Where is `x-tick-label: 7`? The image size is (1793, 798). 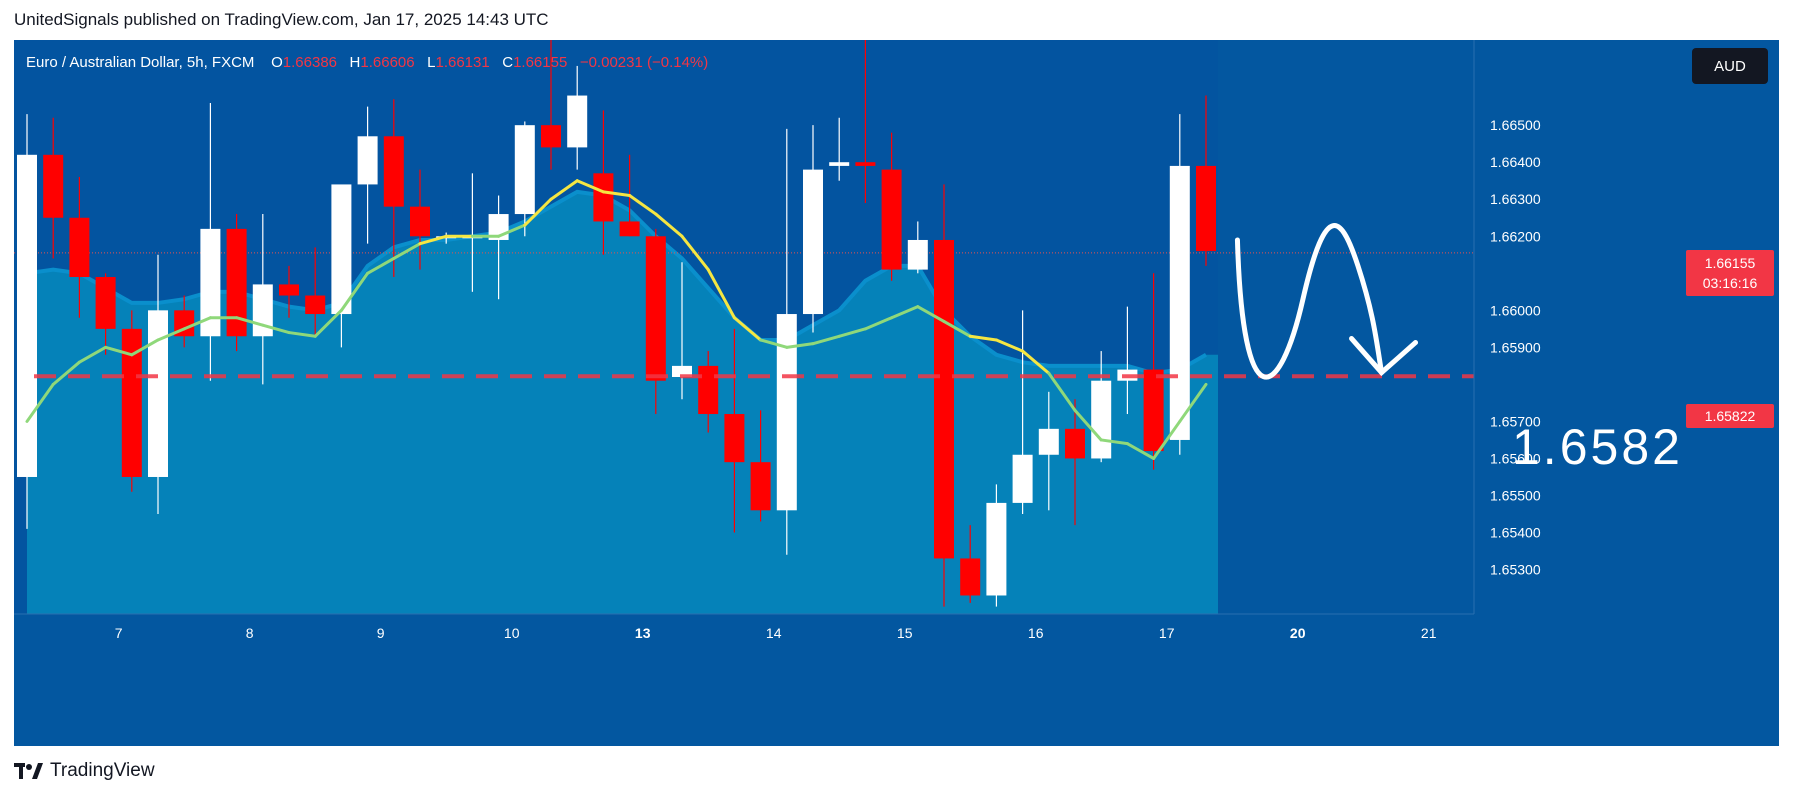 x-tick-label: 7 is located at coordinates (119, 633).